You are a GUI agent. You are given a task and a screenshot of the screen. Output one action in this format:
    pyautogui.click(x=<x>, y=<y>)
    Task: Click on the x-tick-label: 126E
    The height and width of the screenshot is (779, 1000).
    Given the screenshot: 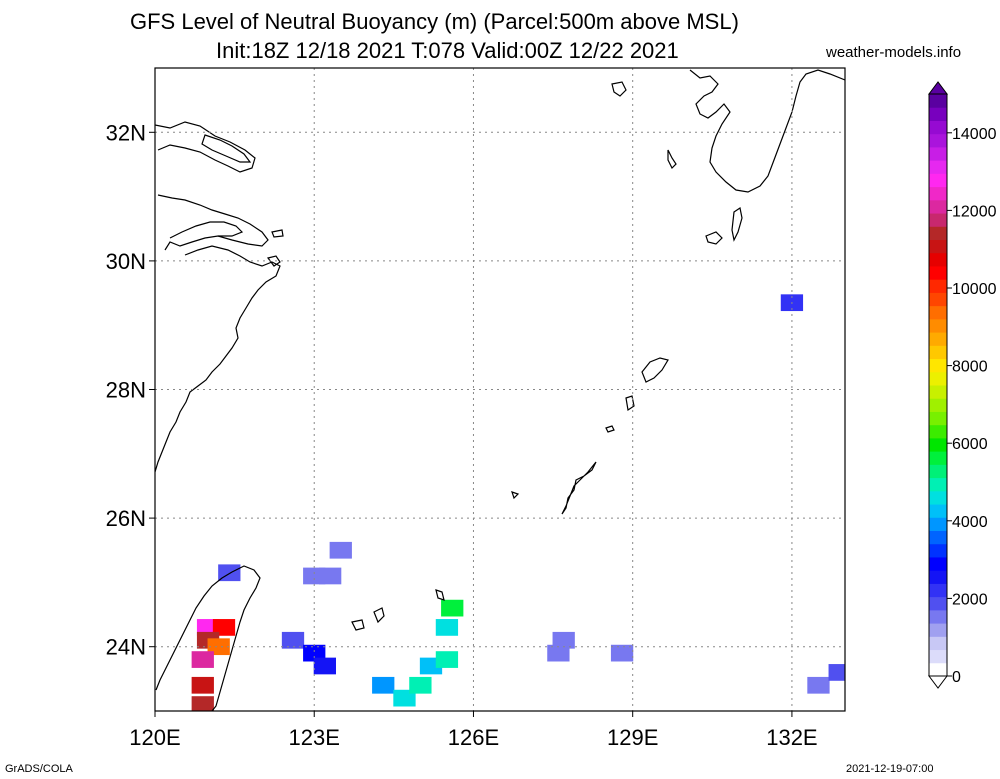 What is the action you would take?
    pyautogui.click(x=473, y=737)
    